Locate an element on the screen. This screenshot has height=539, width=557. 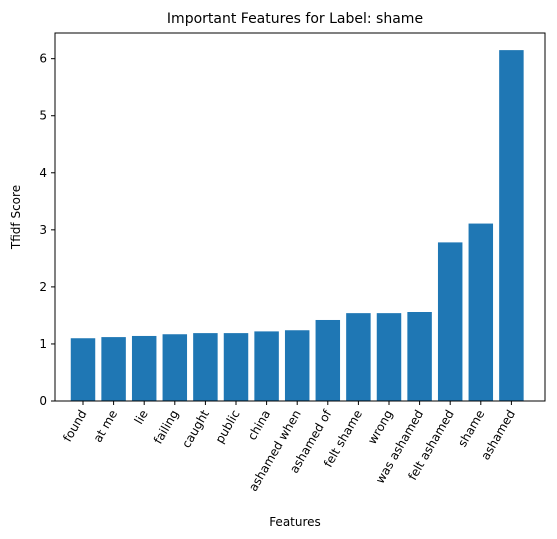
y-axis: 0 1 2 3 4 5 6 is located at coordinates (47, 230).